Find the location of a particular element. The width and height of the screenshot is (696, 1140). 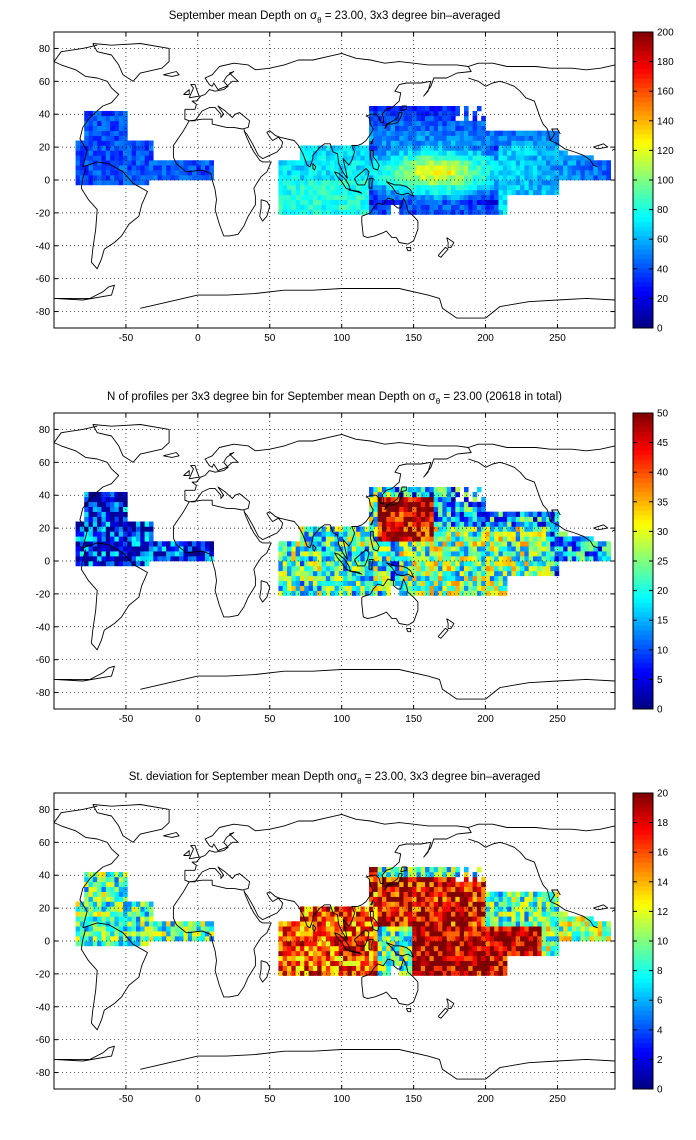

colorbar-tick-label: 30 is located at coordinates (663, 532).